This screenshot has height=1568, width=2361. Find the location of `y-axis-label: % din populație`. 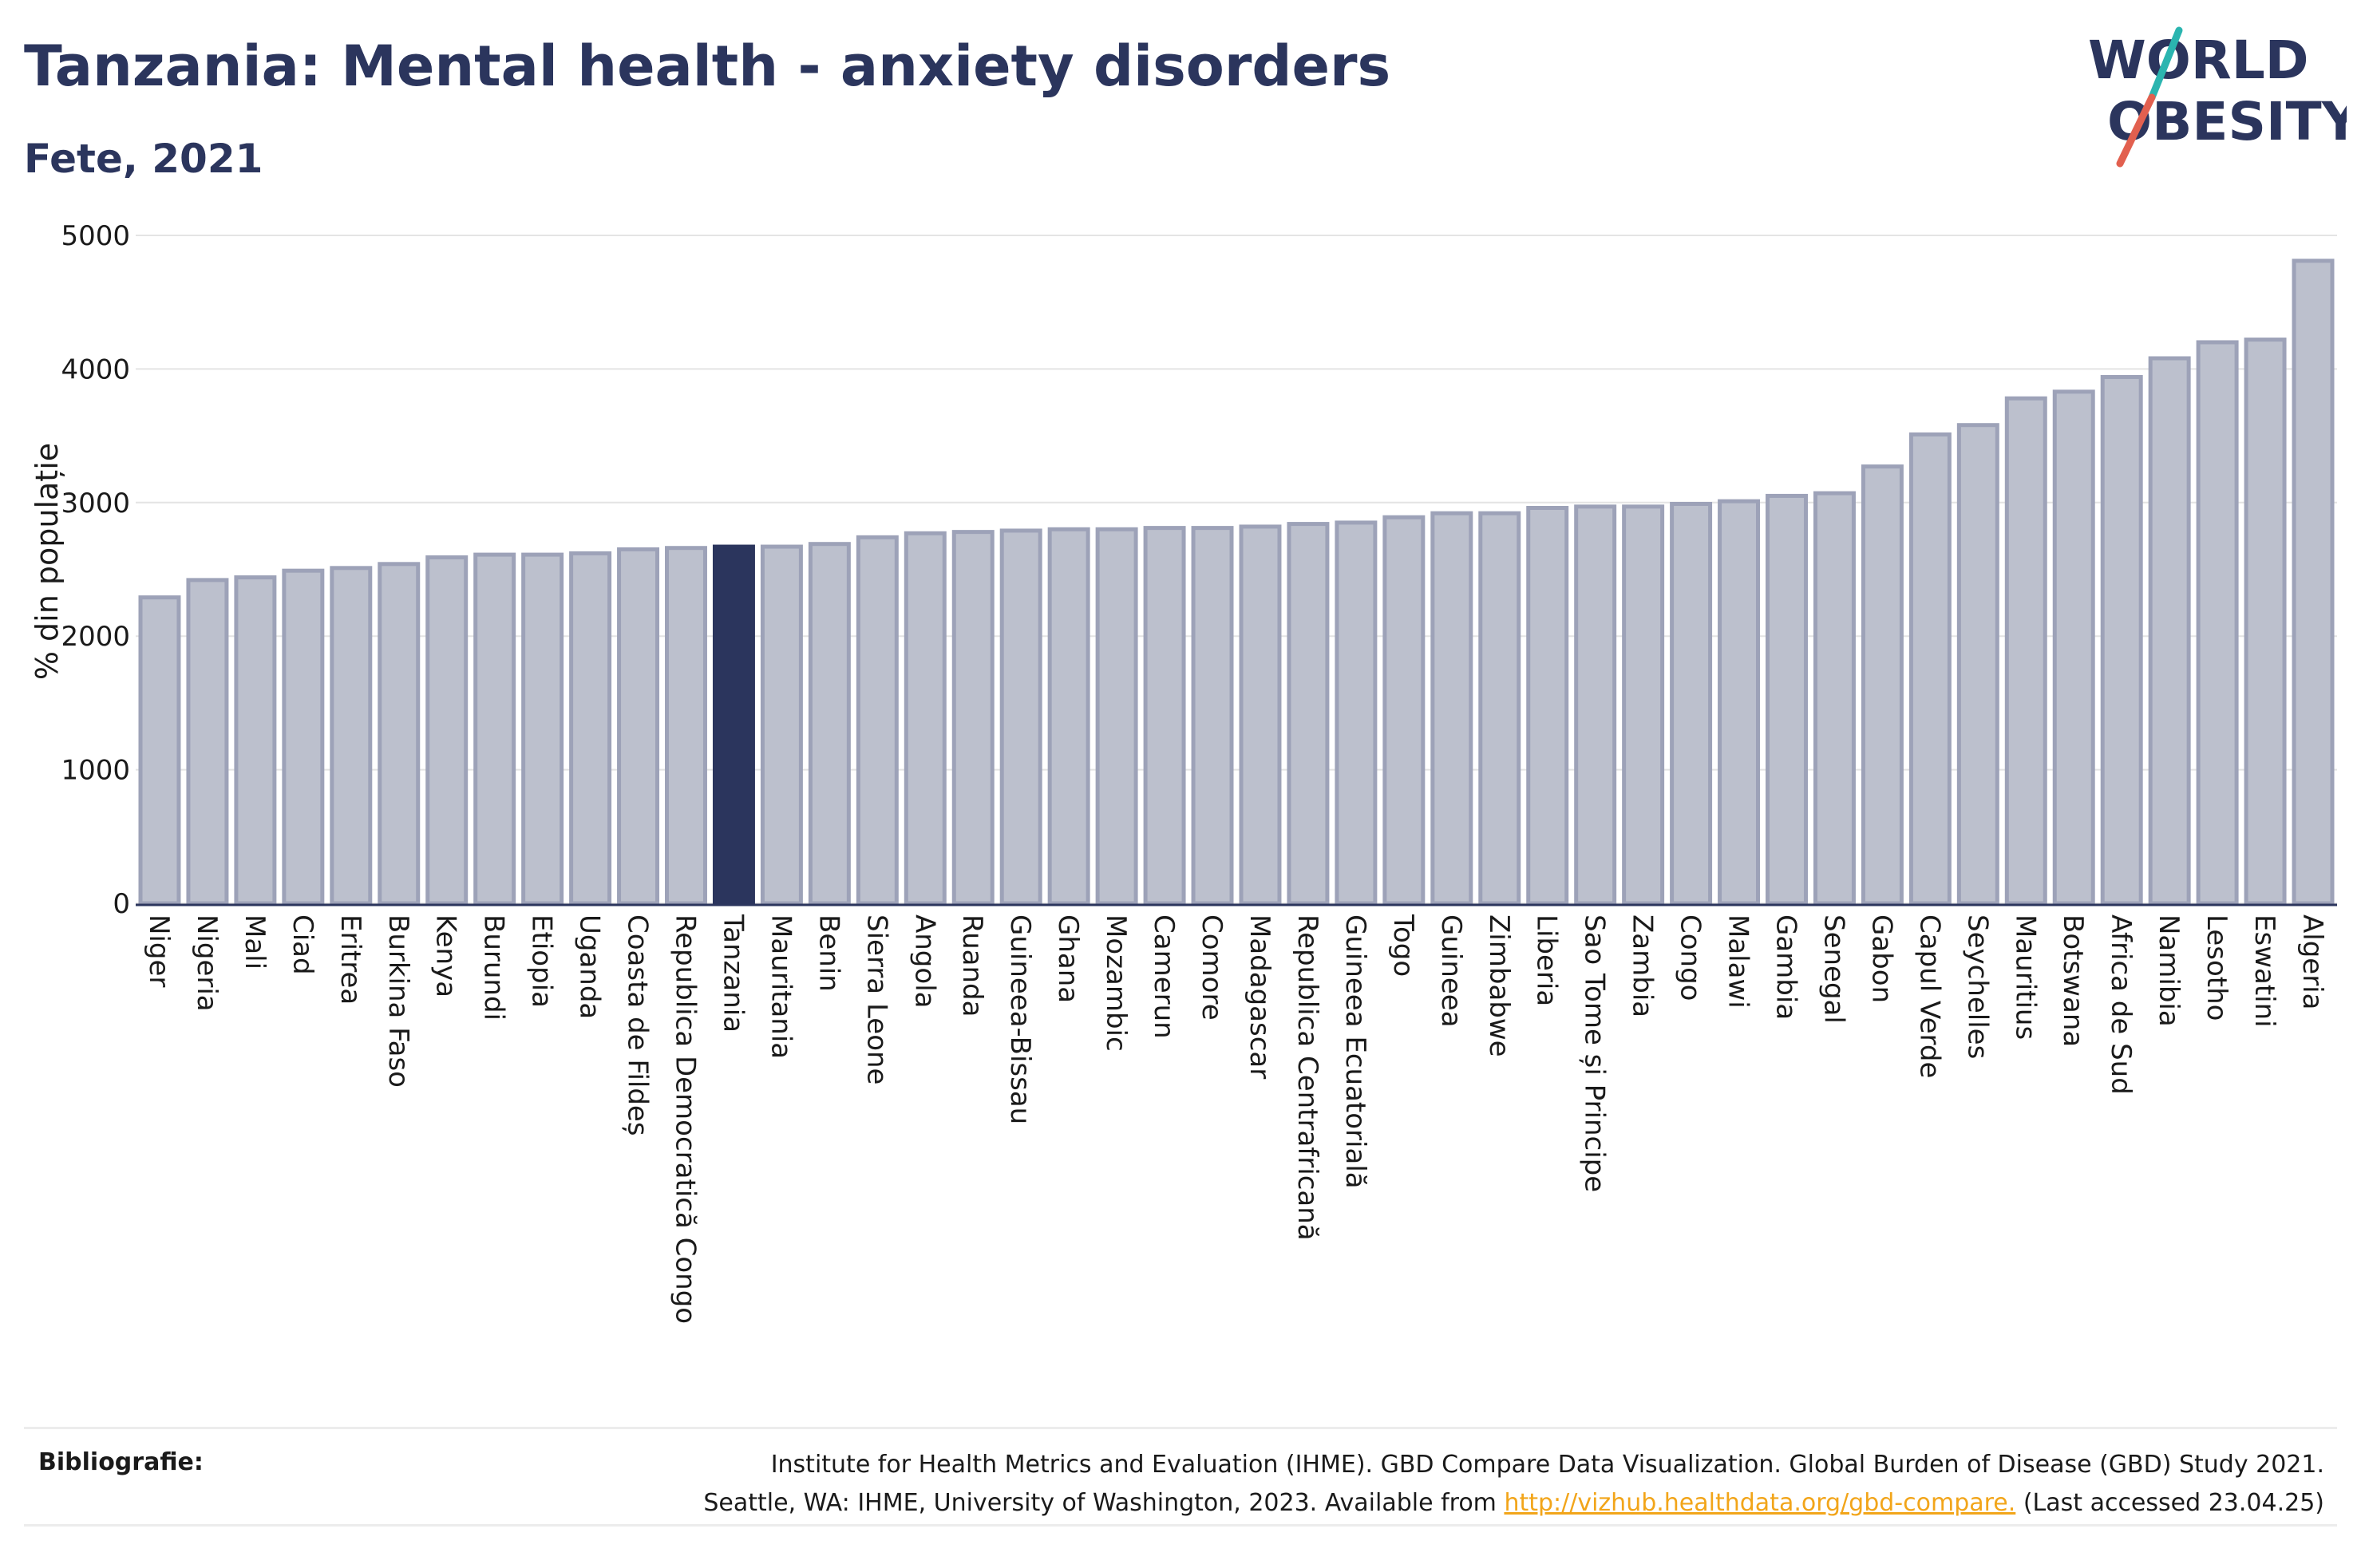

y-axis-label: % din populație is located at coordinates (47, 561).